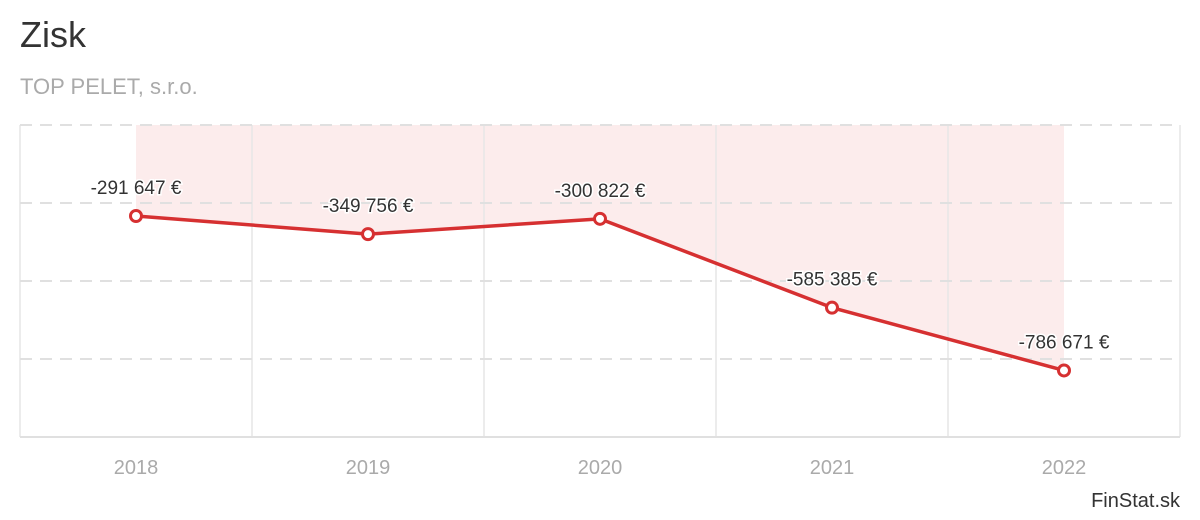 This screenshot has height=520, width=1200. Describe the element at coordinates (832, 280) in the screenshot. I see `data-label: -585 385 €` at that location.